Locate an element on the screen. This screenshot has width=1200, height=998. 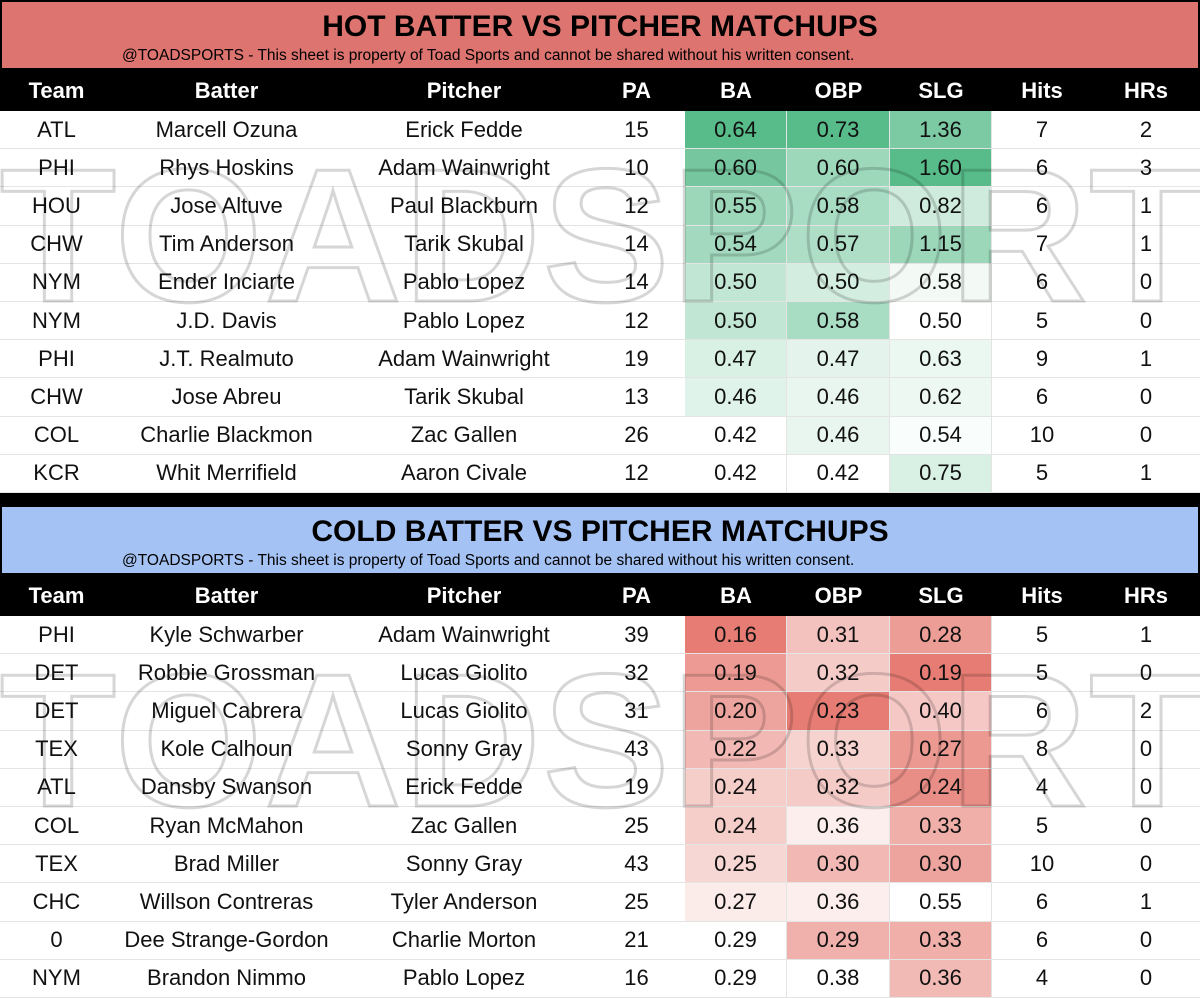
table-cell: 3 is located at coordinates (1146, 168).